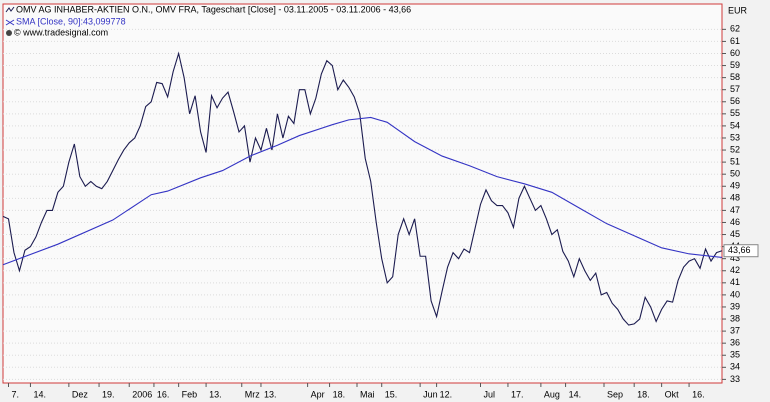 The width and height of the screenshot is (770, 402). I want to click on y-tick-label: 35, so click(735, 355).